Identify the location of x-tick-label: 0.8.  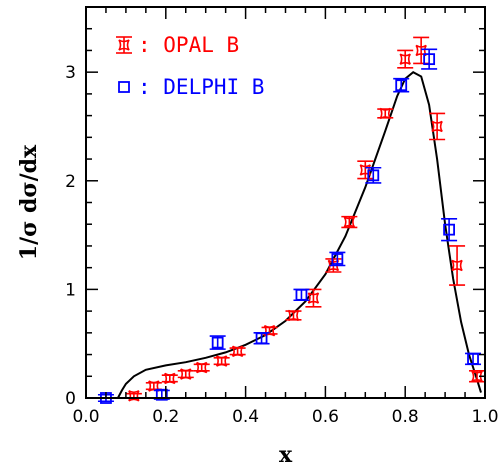
(405, 417).